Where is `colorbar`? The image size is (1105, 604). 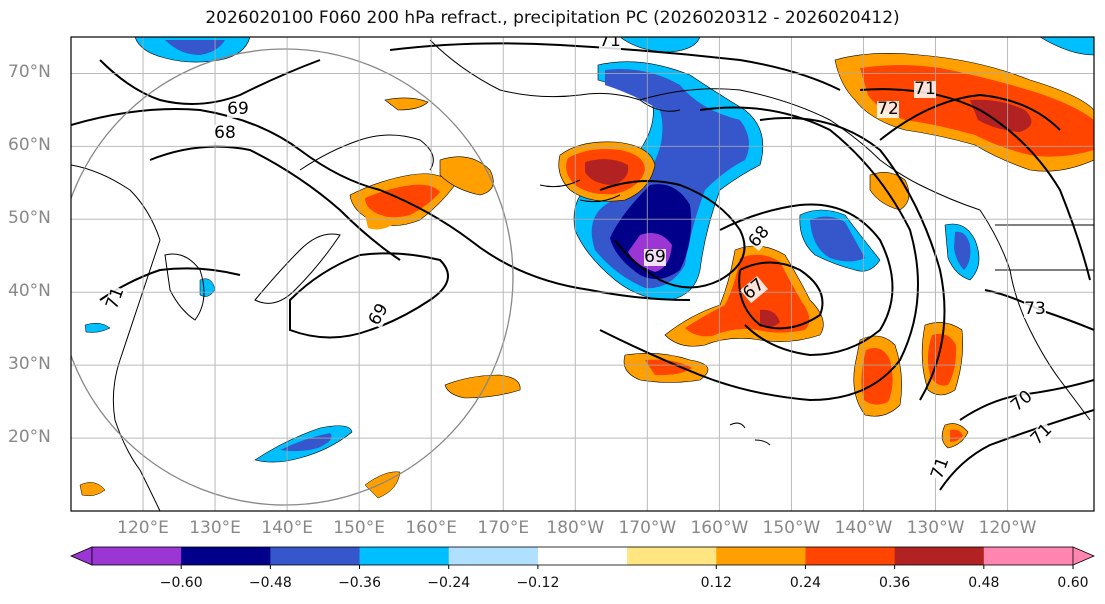 colorbar is located at coordinates (582, 557).